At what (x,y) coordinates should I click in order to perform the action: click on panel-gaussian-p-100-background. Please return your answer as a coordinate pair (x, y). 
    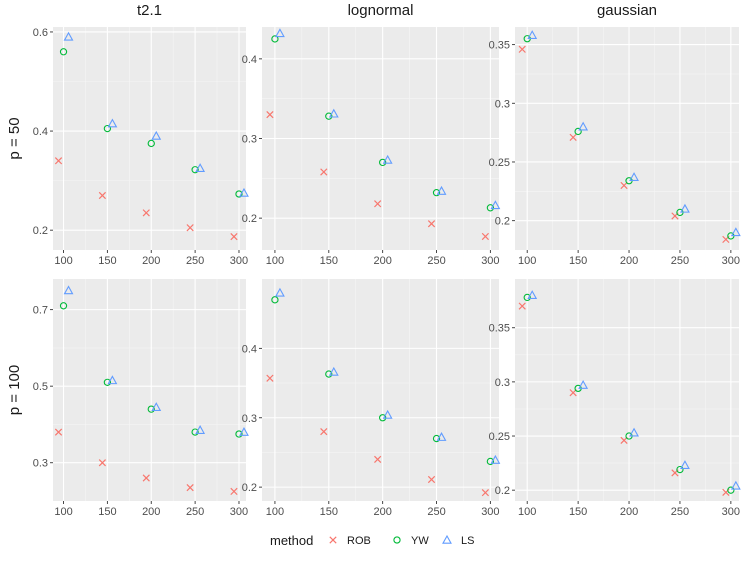
    Looking at the image, I should click on (627, 390).